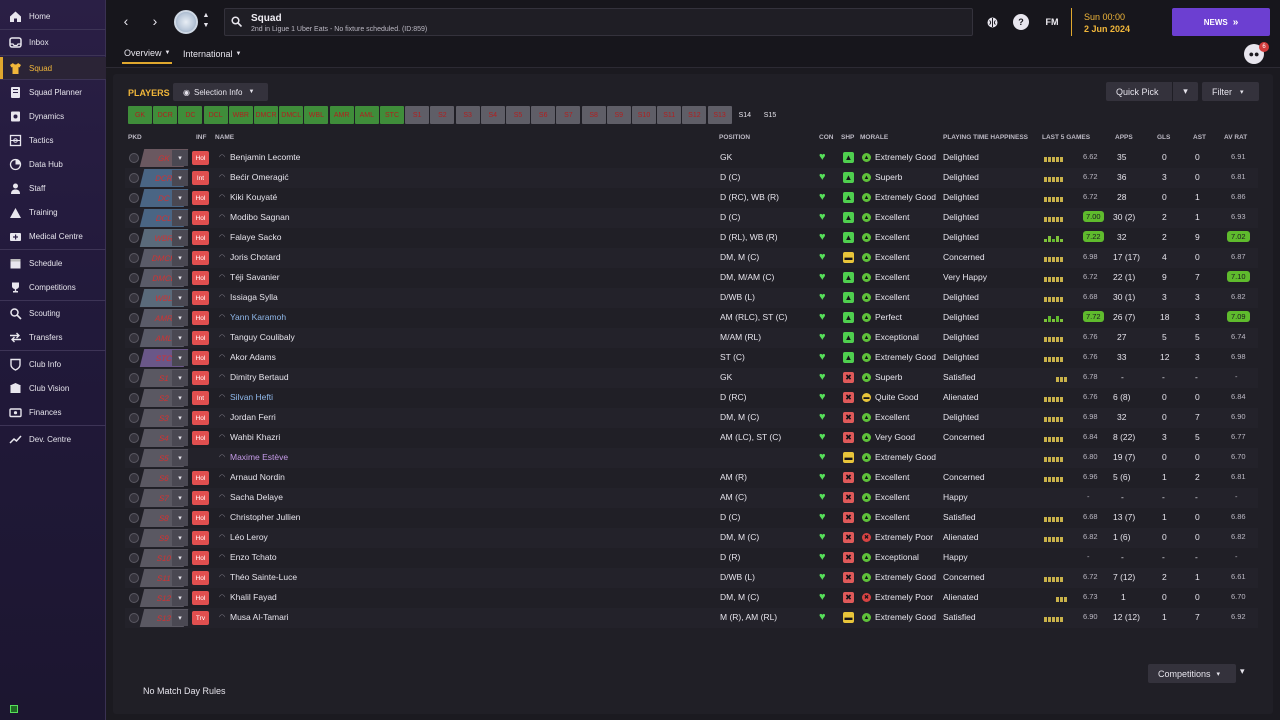 The image size is (1280, 720). Describe the element at coordinates (518, 115) in the screenshot. I see `position-button-s5: S5` at that location.